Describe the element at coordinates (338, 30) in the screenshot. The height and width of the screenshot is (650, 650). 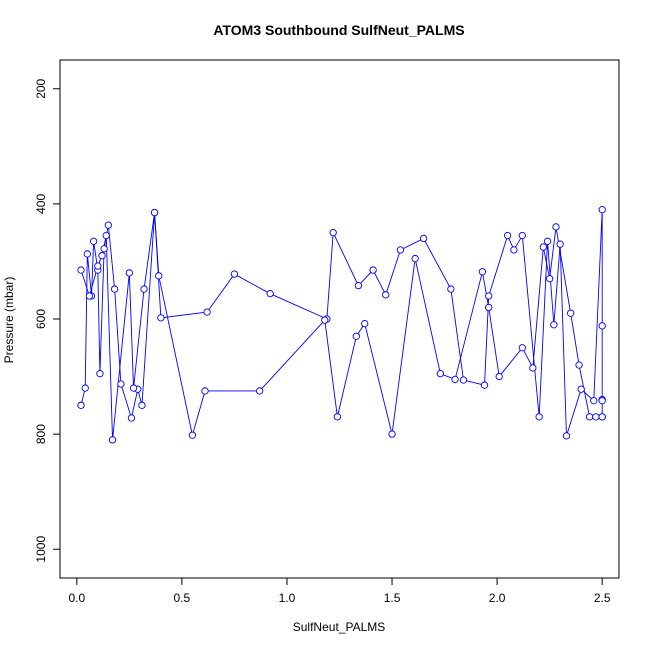
I see `chart-title: ATOM3 Southbound SulfNeut_PALMS` at that location.